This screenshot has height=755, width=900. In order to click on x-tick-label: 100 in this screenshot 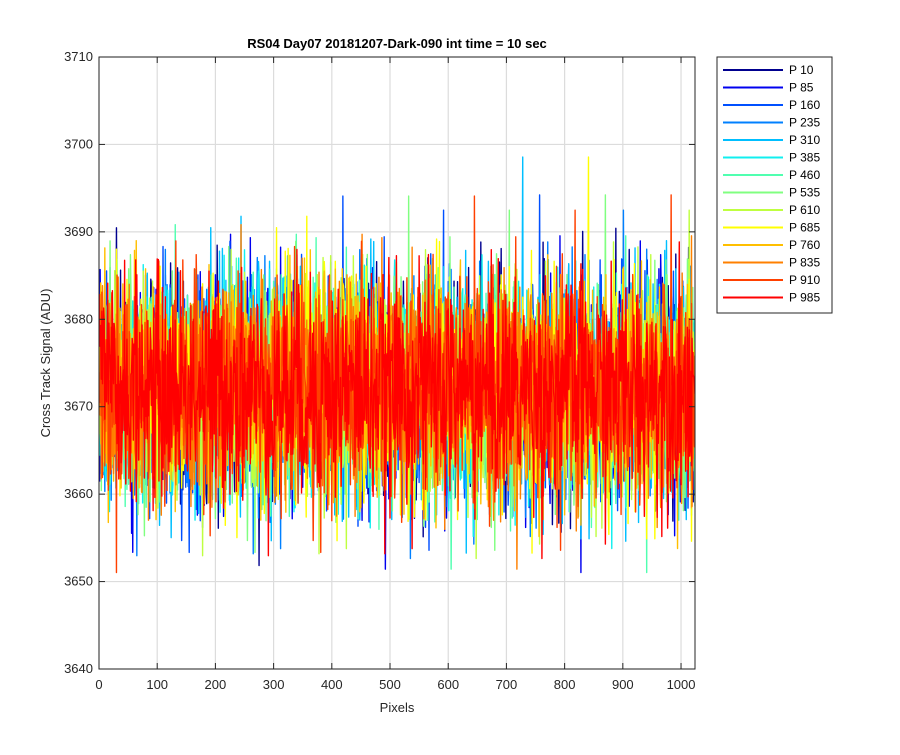, I will do `click(157, 684)`.